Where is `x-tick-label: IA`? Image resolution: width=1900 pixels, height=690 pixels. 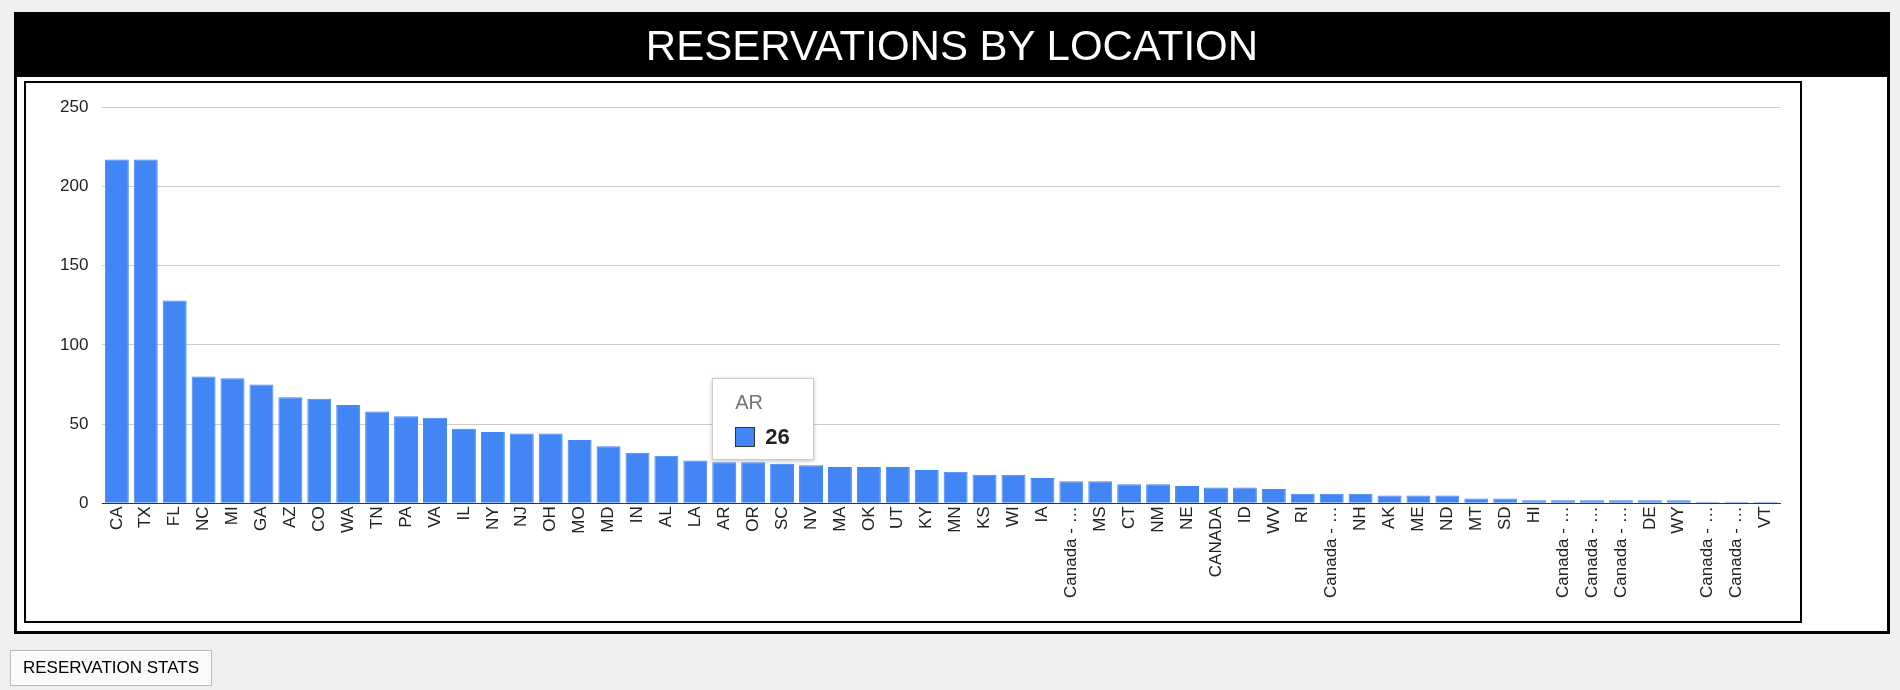
x-tick-label: IA is located at coordinates (1042, 514).